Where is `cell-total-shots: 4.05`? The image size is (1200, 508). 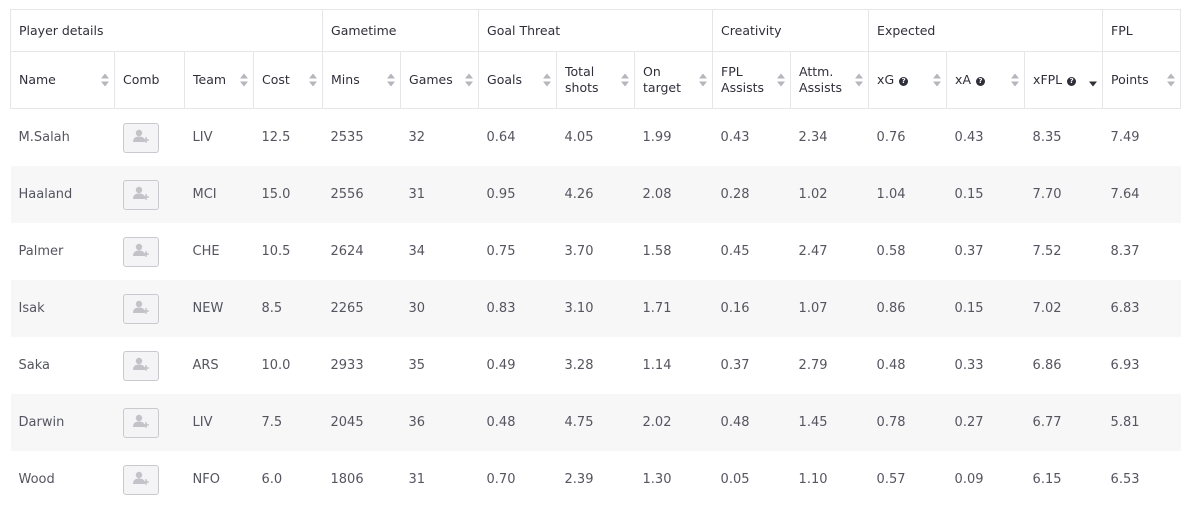
cell-total-shots: 4.05 is located at coordinates (596, 138).